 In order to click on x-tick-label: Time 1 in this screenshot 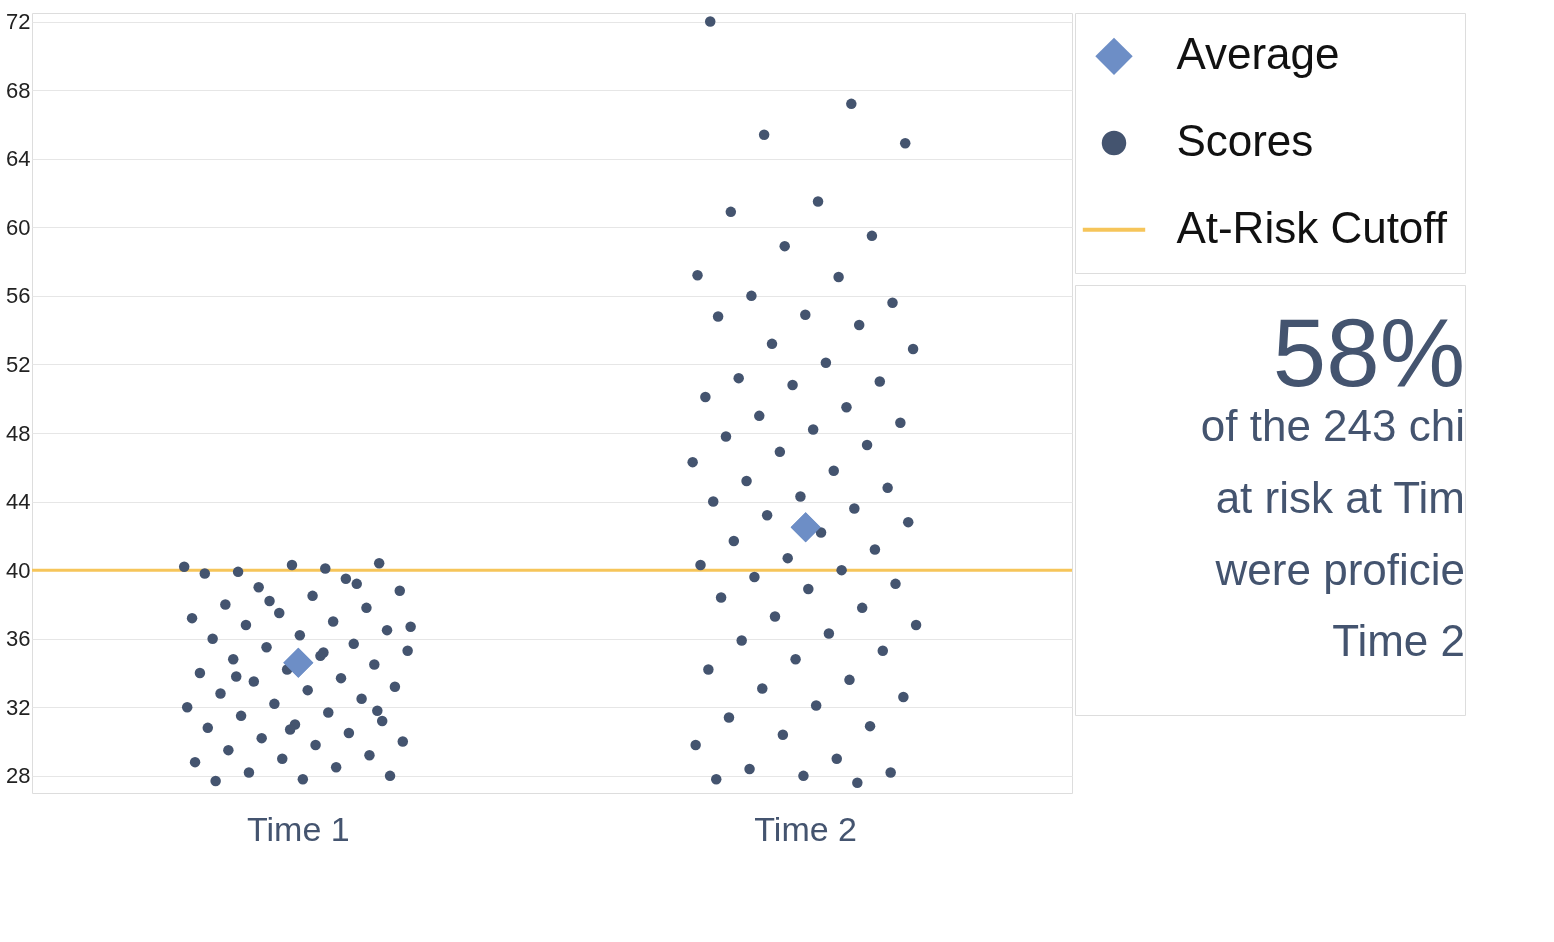, I will do `click(298, 828)`.